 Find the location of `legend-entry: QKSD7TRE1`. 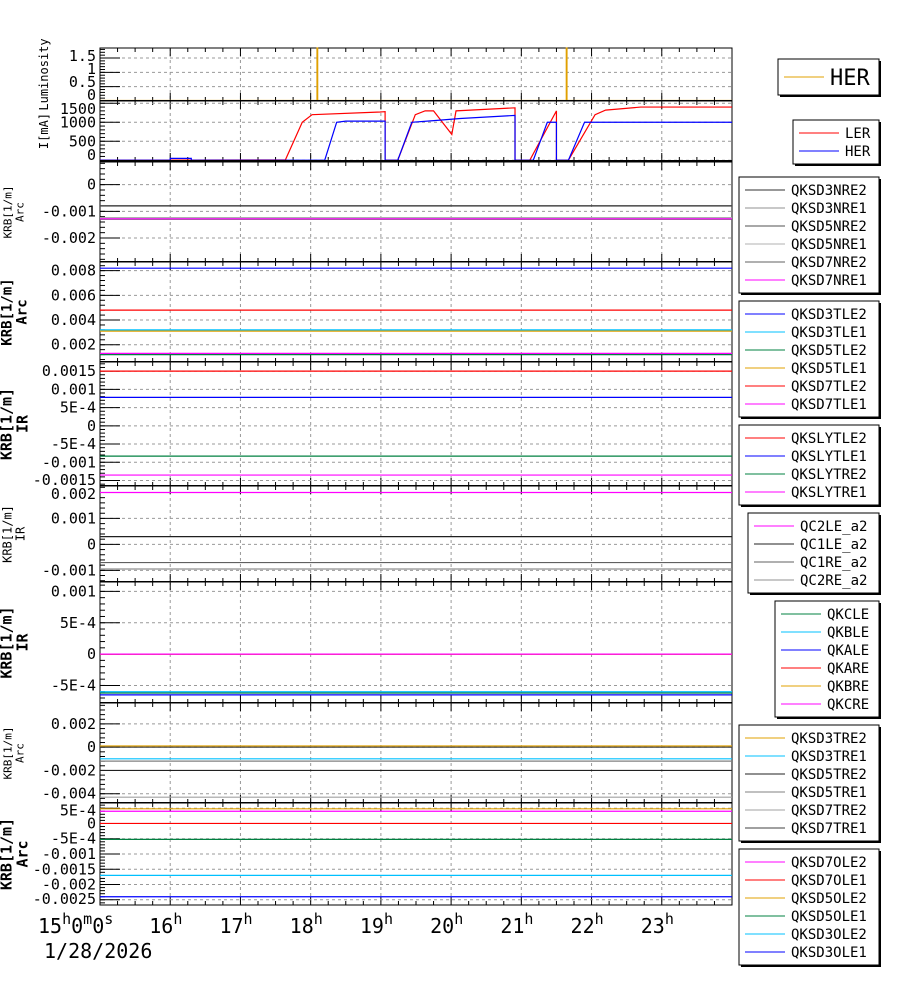

legend-entry: QKSD7TRE1 is located at coordinates (829, 829).